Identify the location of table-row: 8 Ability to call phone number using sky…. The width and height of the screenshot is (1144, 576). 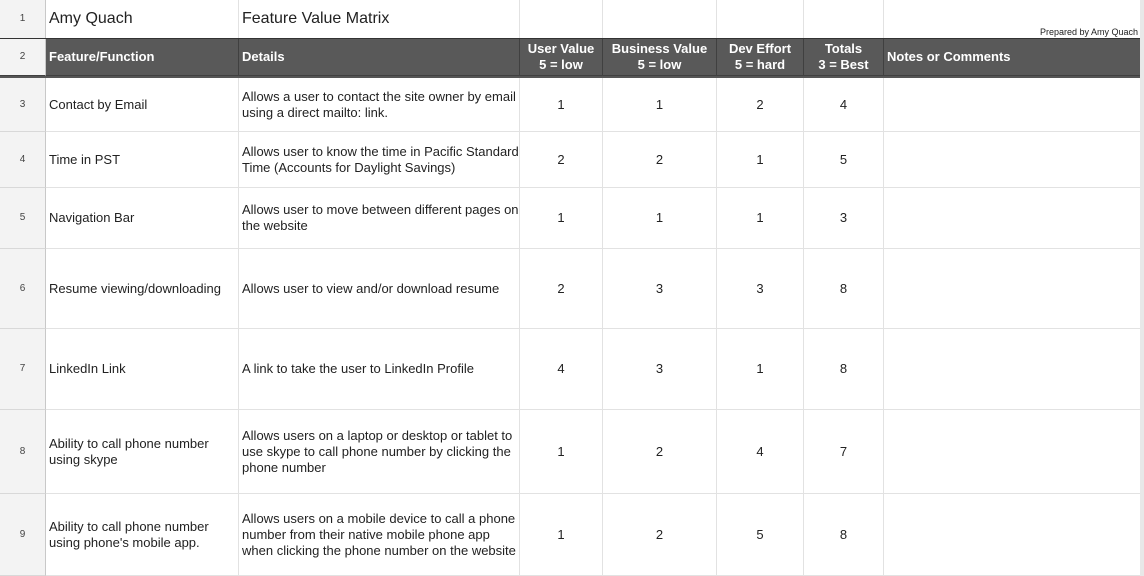
(572, 452).